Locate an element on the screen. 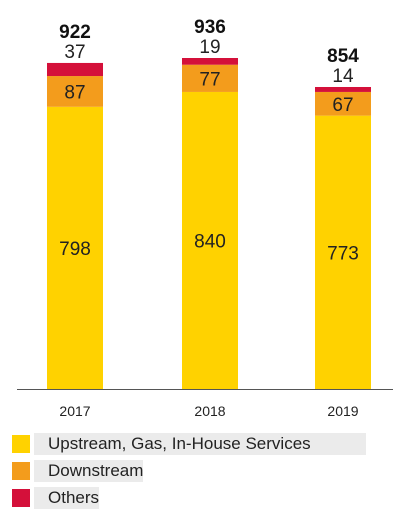 The height and width of the screenshot is (514, 398). bar-downstream-2017 is located at coordinates (75, 91).